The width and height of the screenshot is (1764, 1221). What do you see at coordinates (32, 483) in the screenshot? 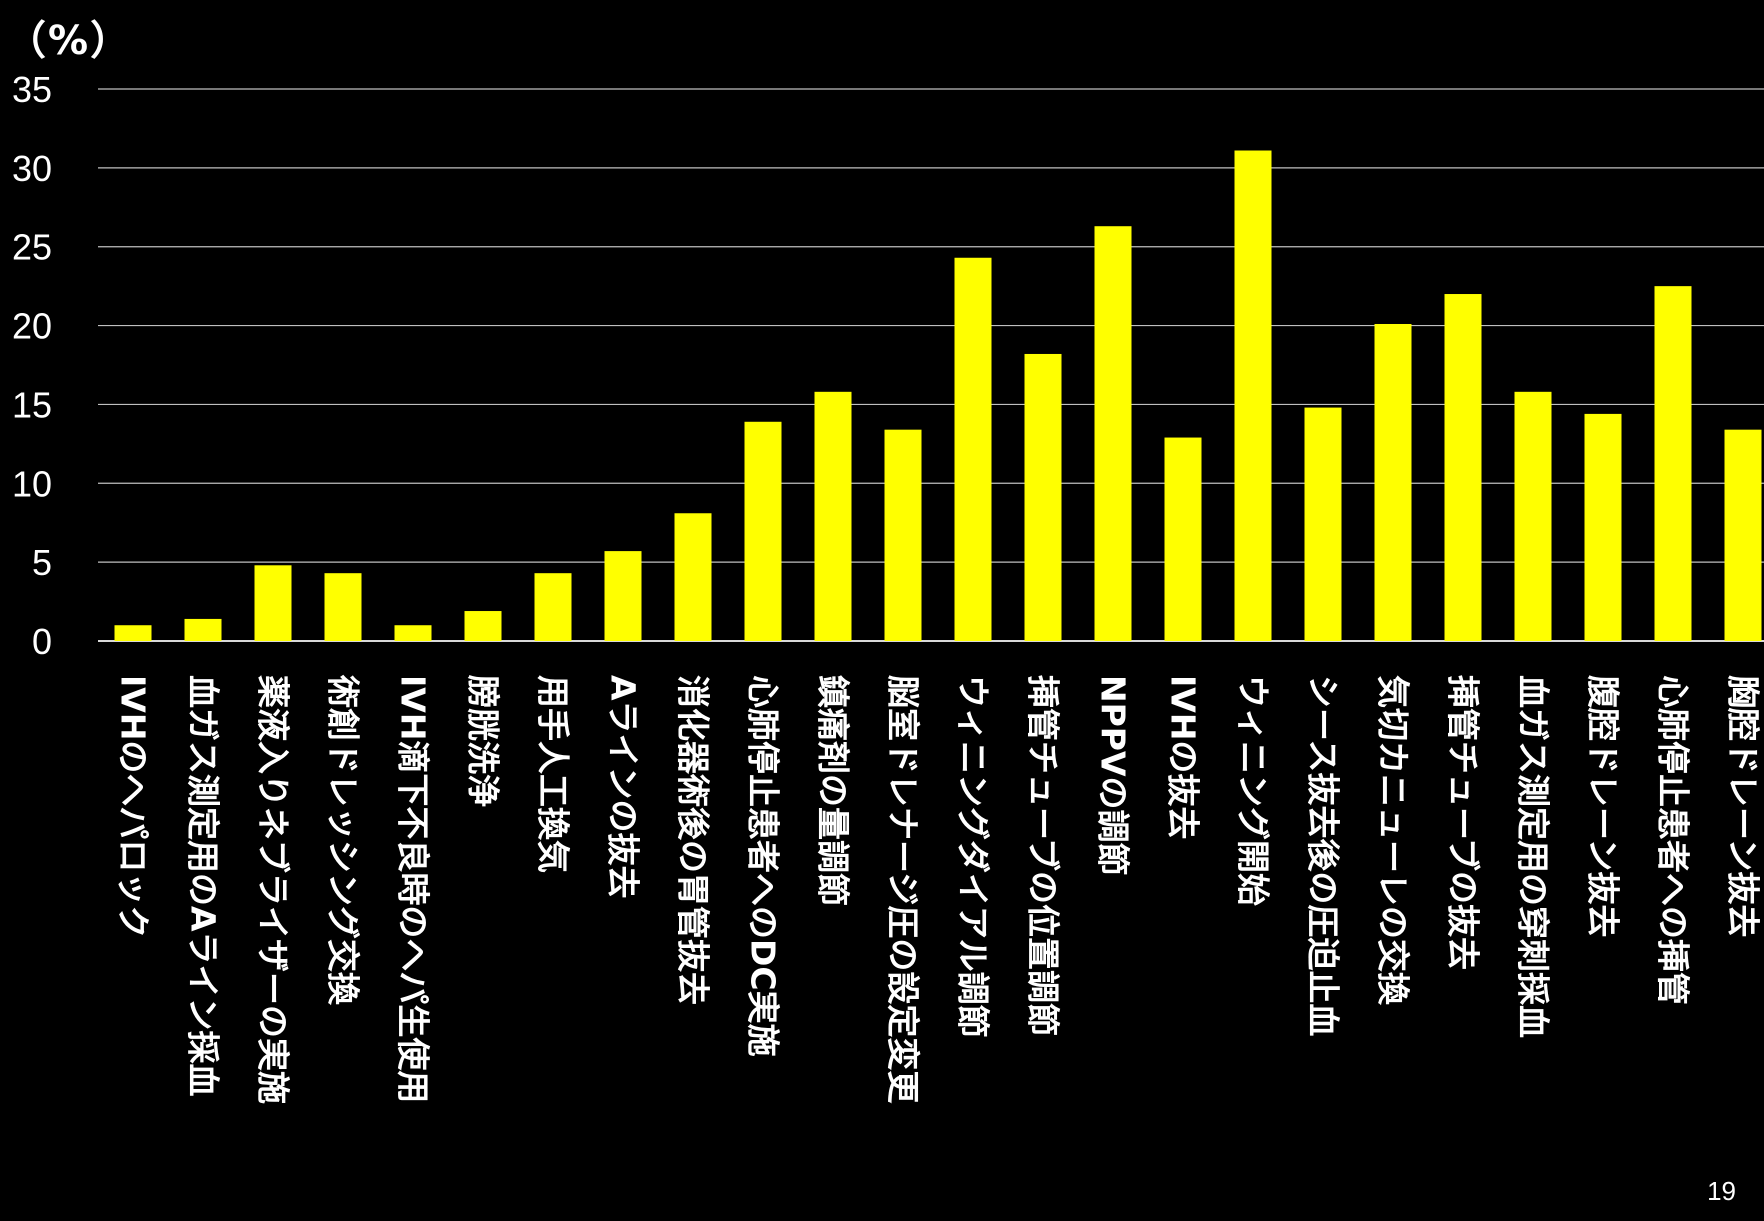
I see `y-tick-label: 10` at bounding box center [32, 483].